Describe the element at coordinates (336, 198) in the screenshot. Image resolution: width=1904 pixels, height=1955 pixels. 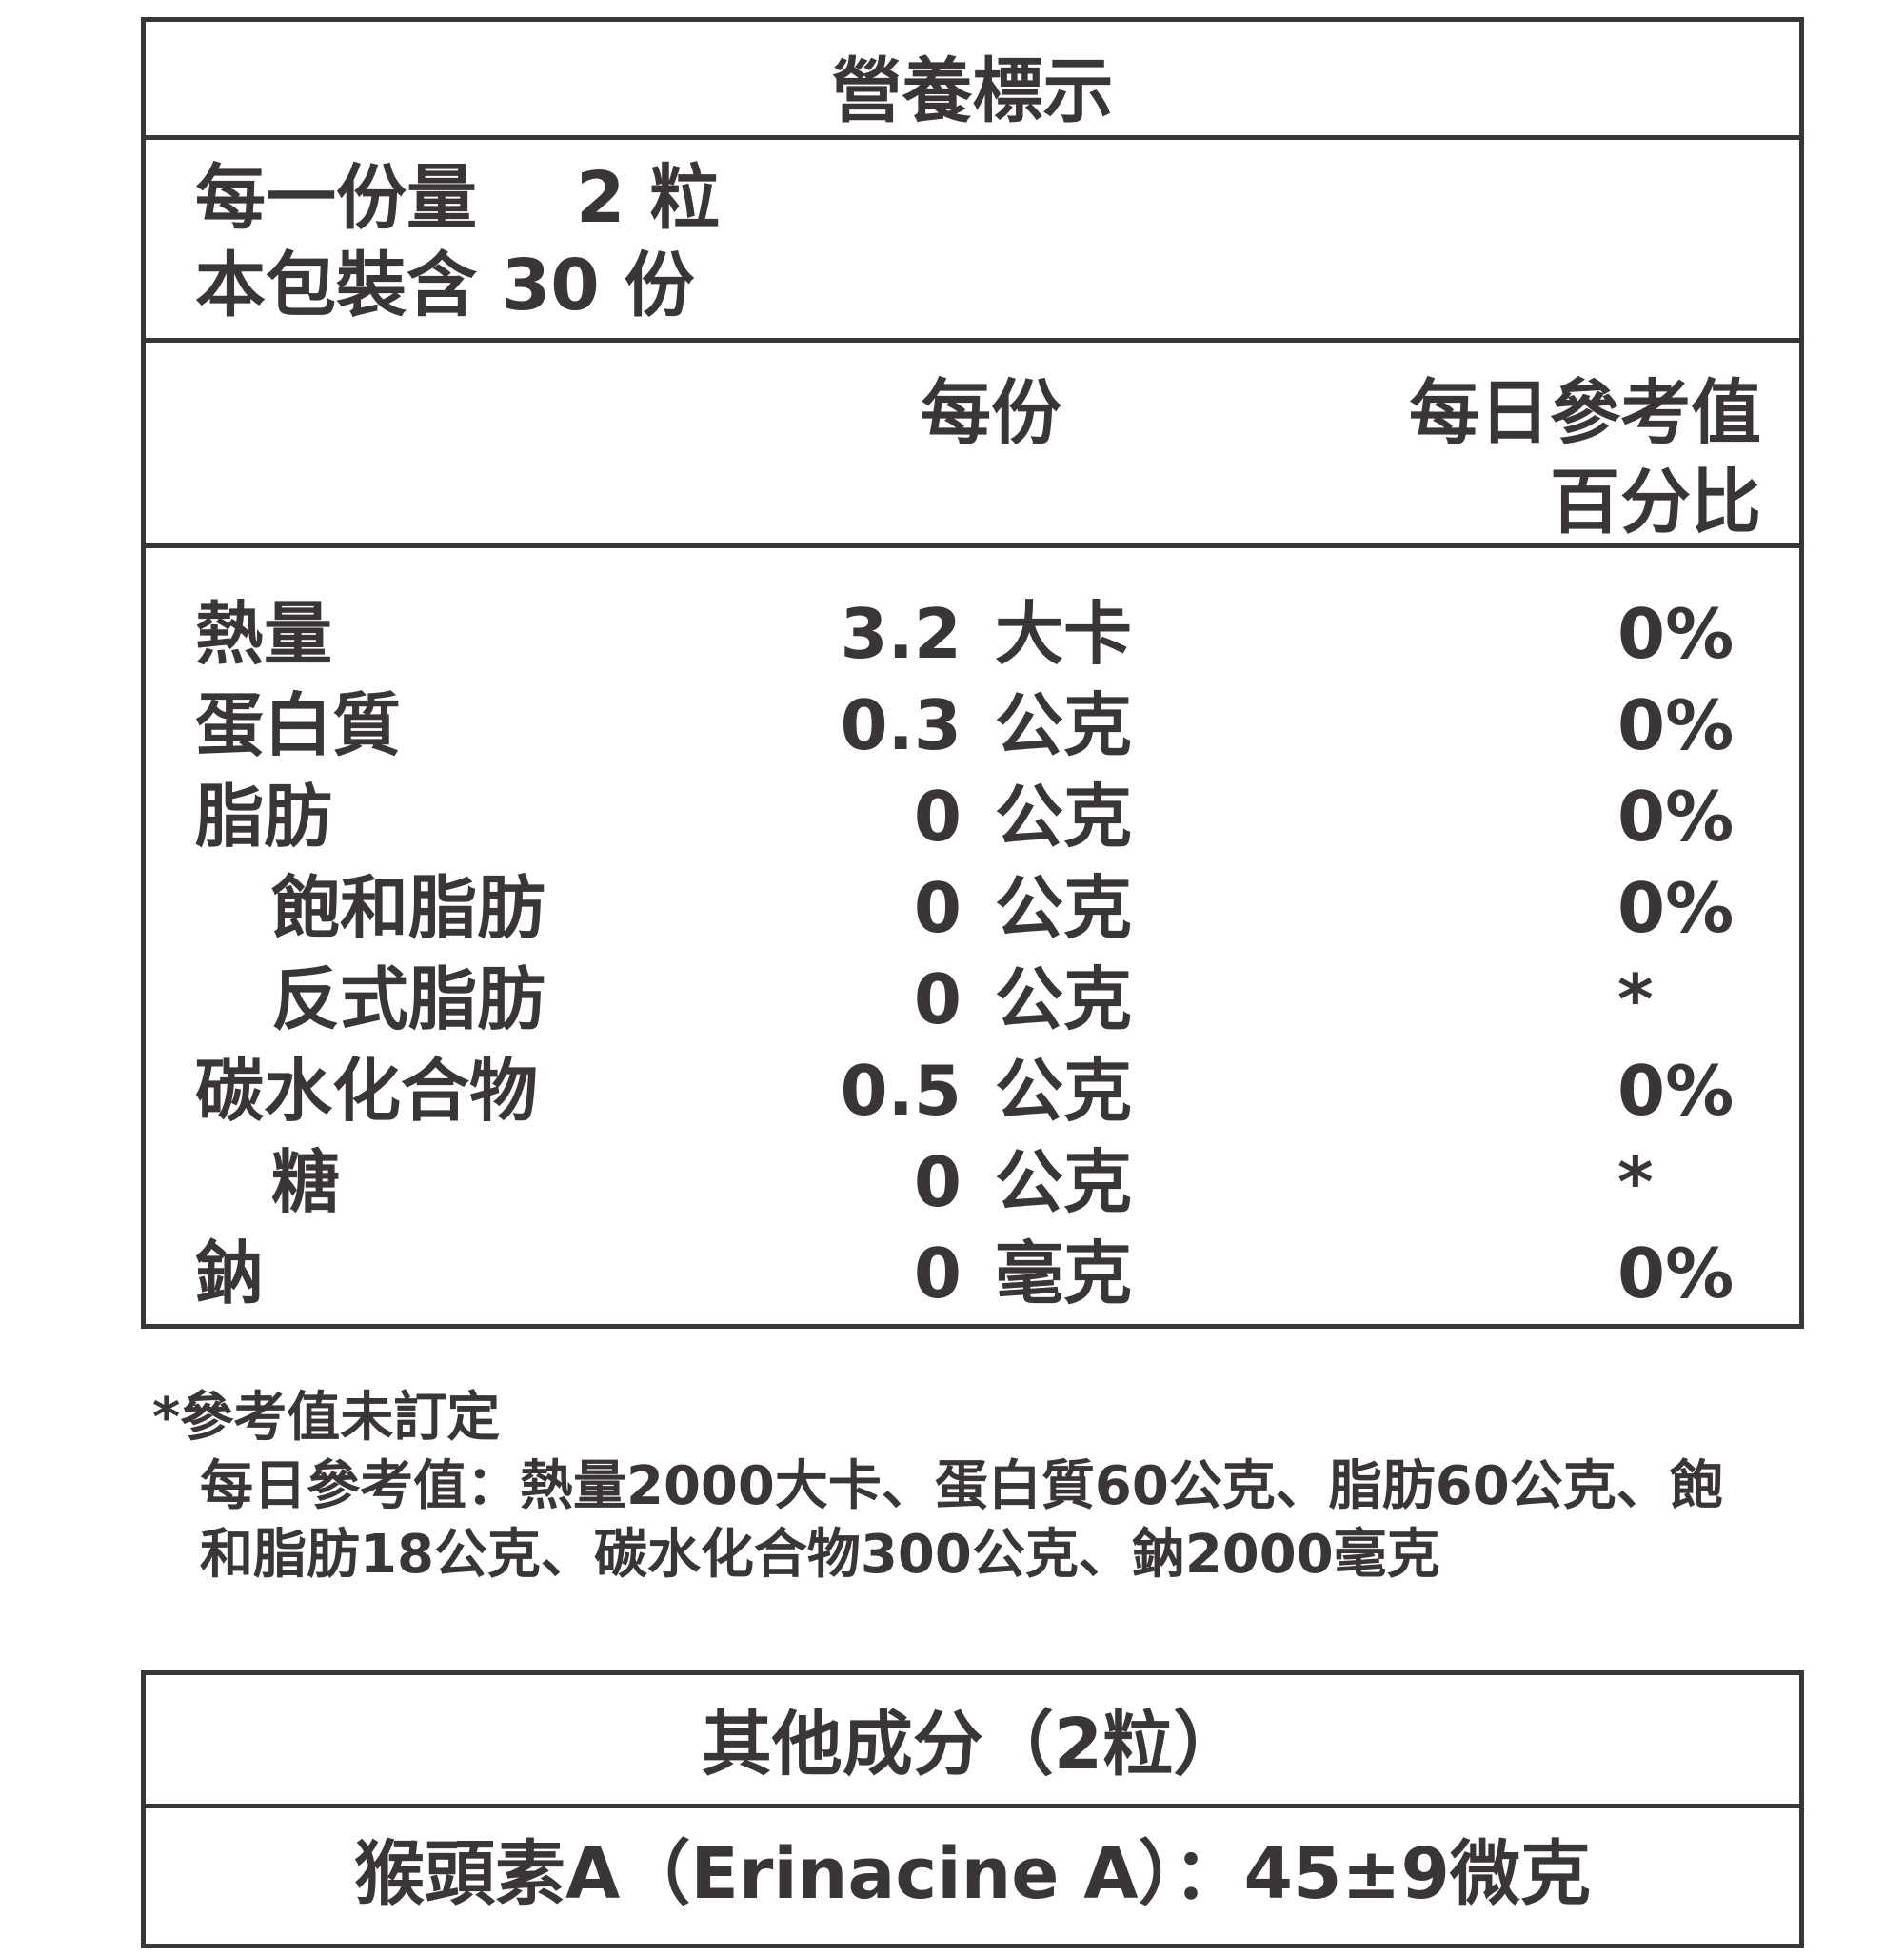
I see `serving-size-label: 每一份量` at that location.